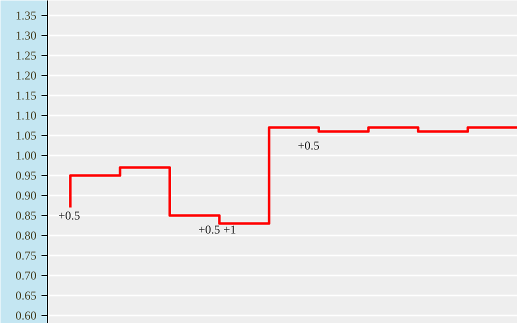 This screenshot has height=323, width=517. I want to click on y-tick-label: 0.75, so click(26, 255).